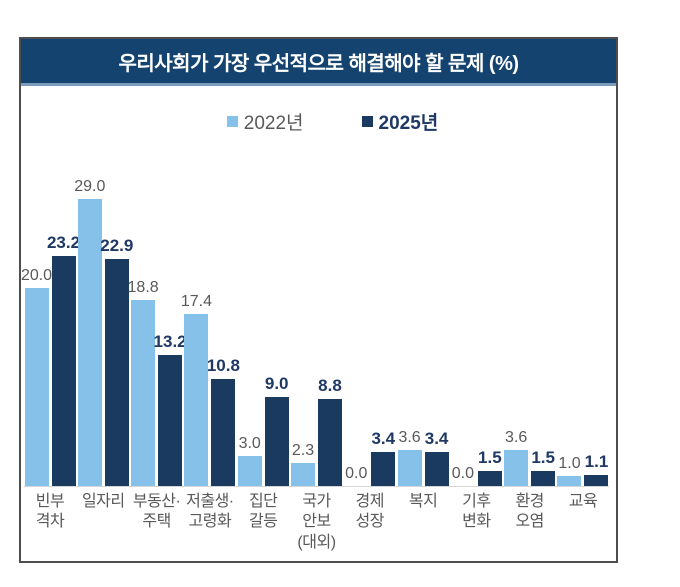 The image size is (680, 587). I want to click on bar-column-2025년: 8.8, so click(329, 431).